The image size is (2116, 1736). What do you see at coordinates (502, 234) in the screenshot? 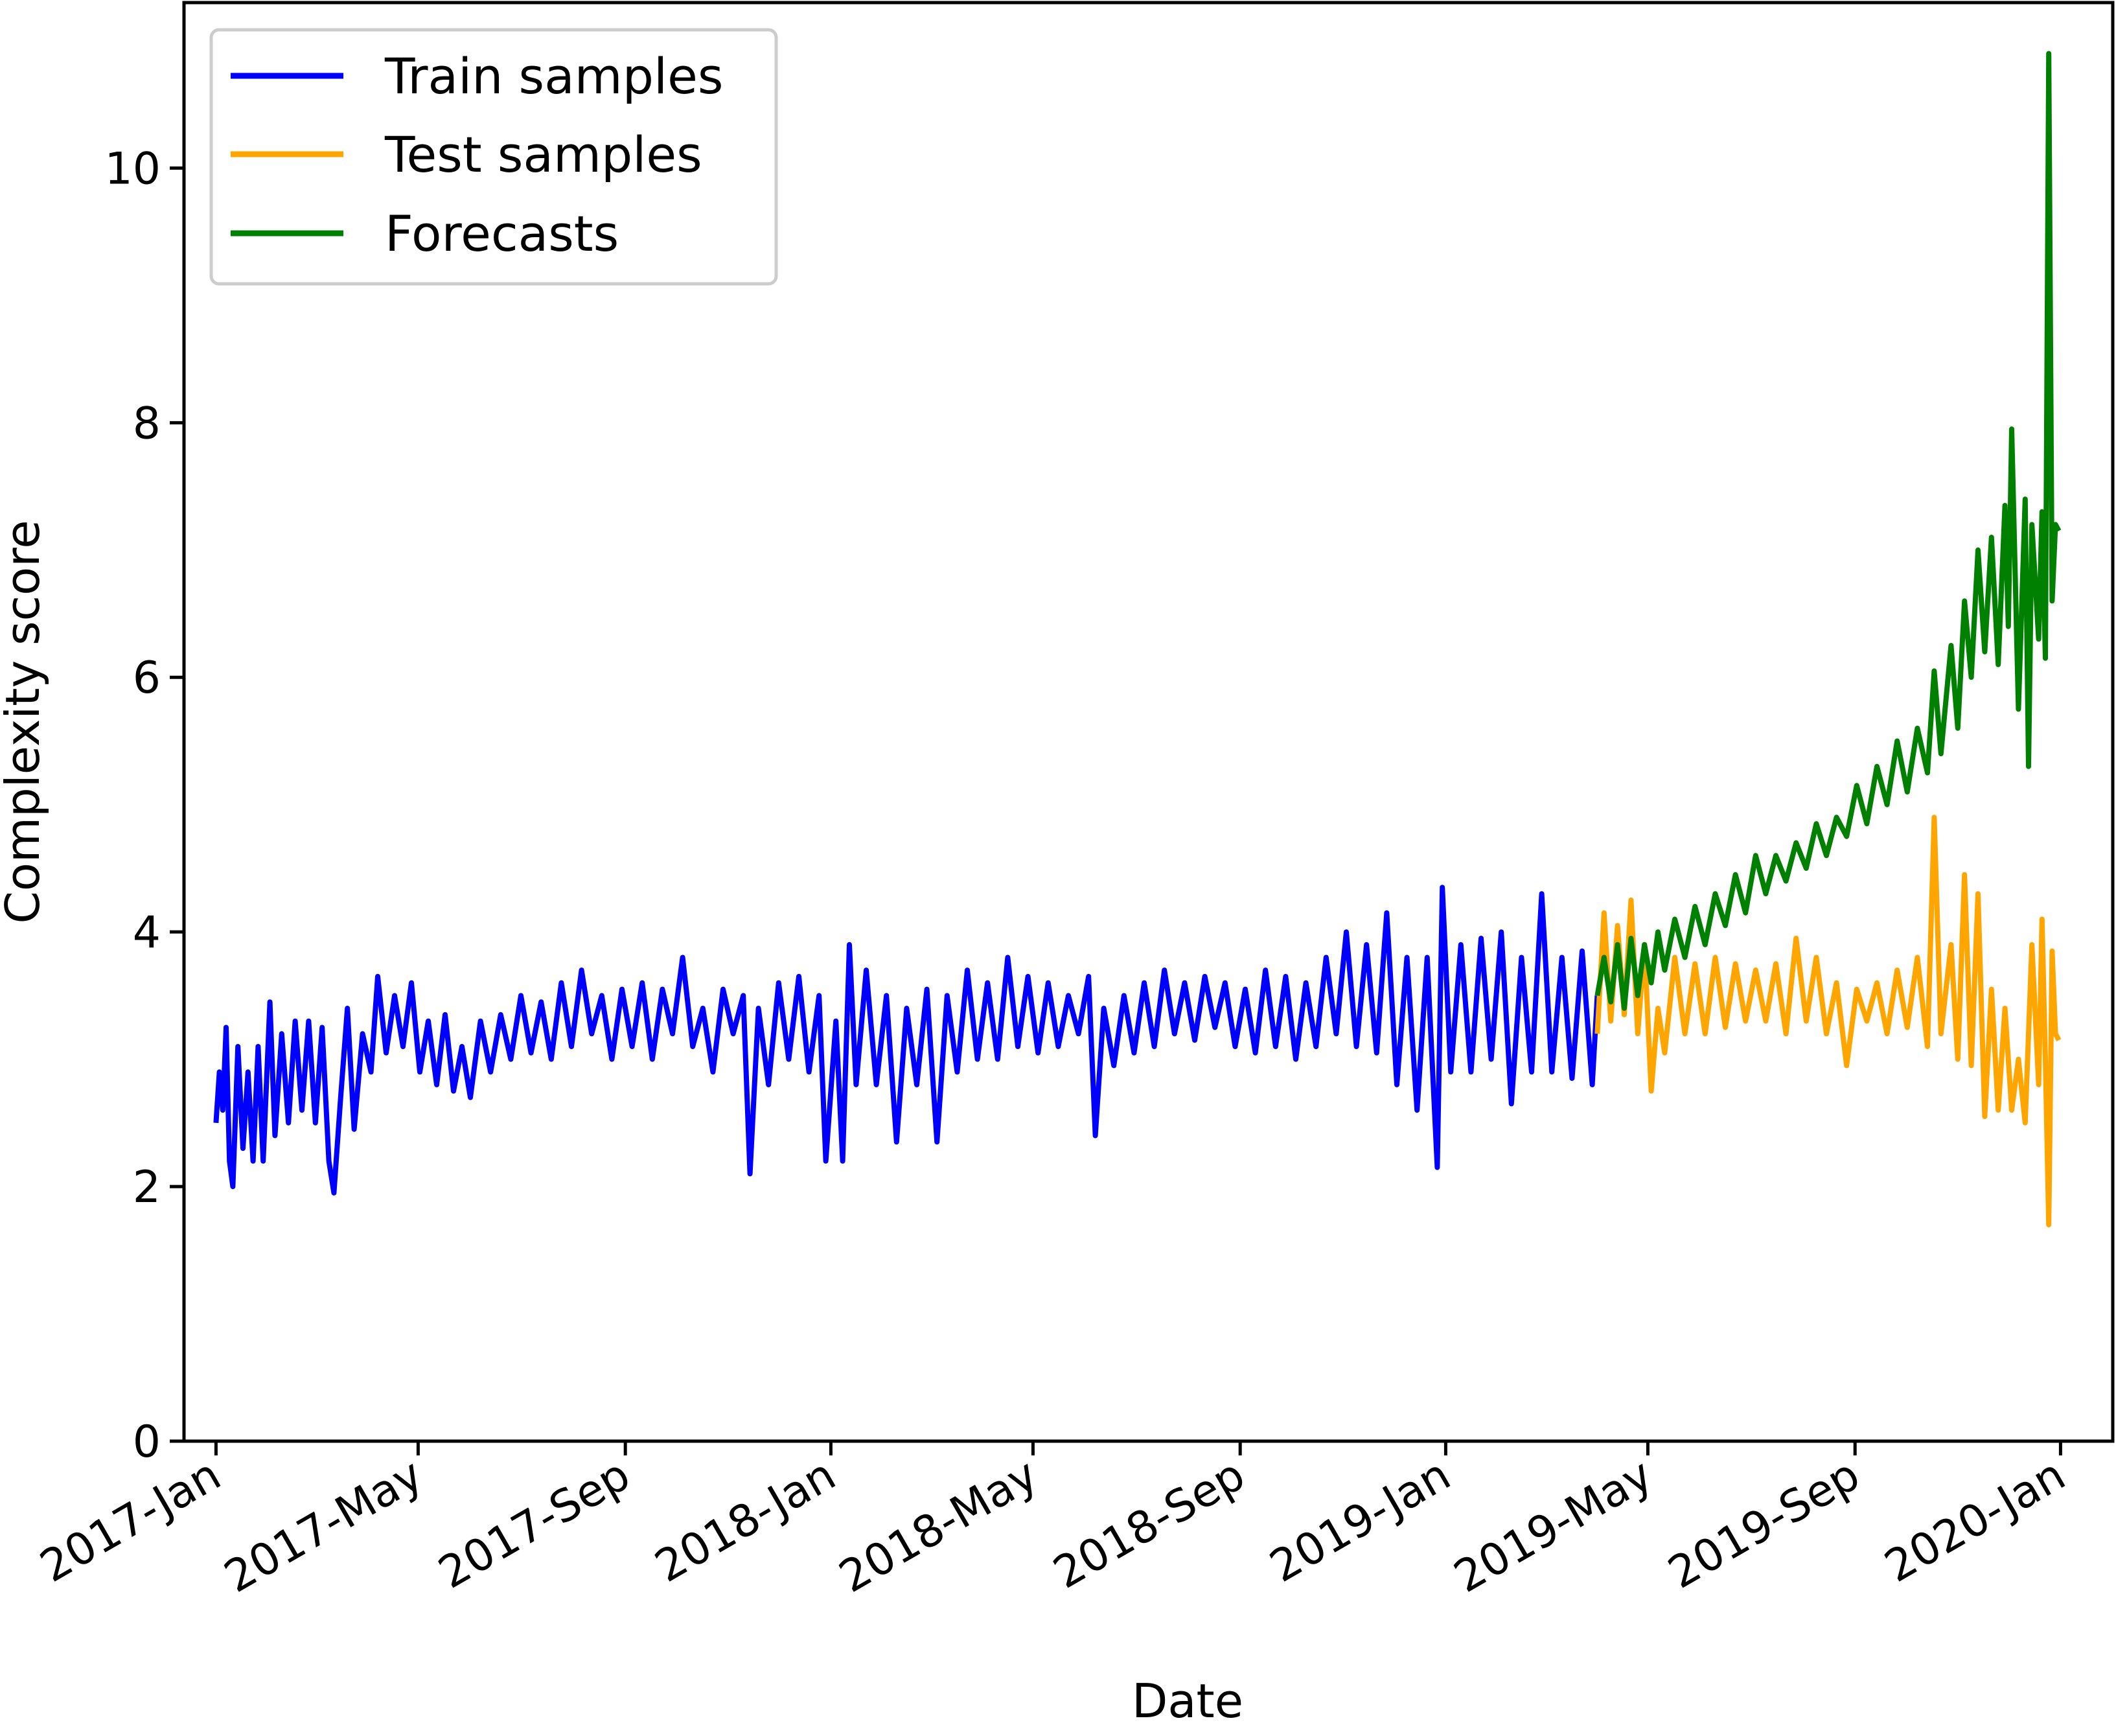
I see `legend-label-forecasts: Forecasts` at bounding box center [502, 234].